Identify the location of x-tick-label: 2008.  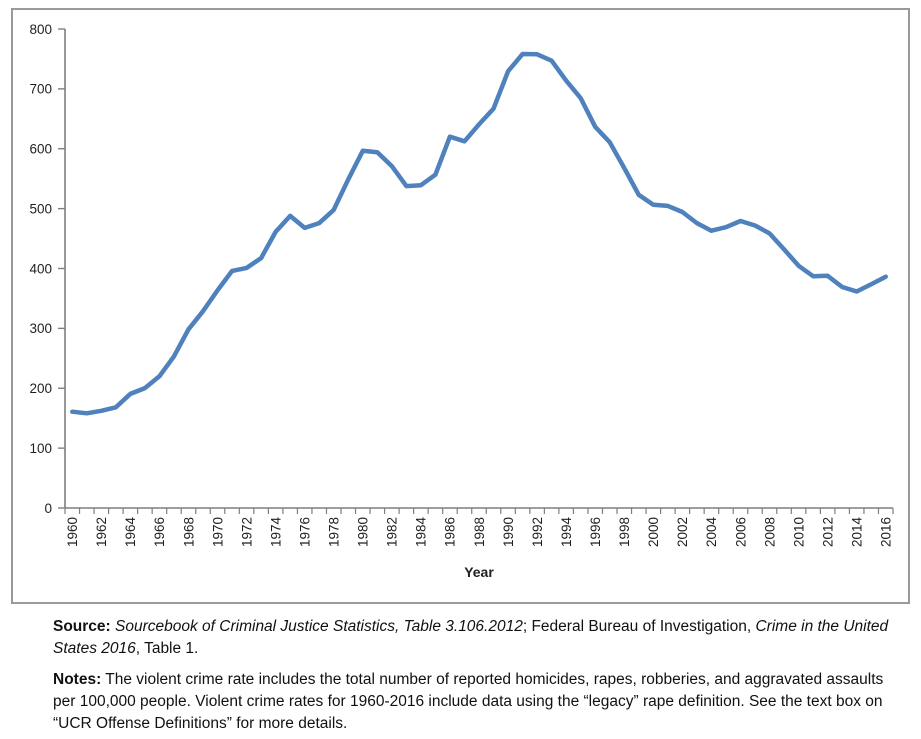
(769, 532).